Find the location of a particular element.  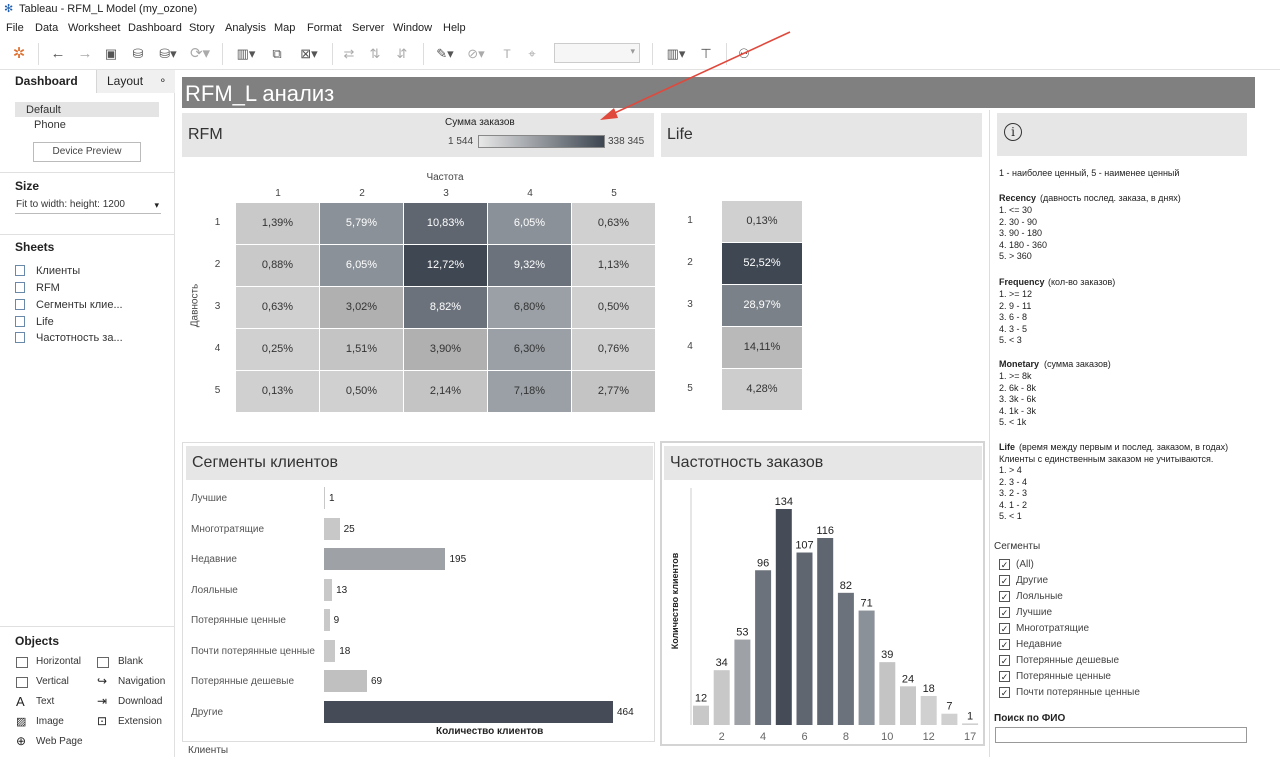

life-cell: 28,97% is located at coordinates (762, 305).